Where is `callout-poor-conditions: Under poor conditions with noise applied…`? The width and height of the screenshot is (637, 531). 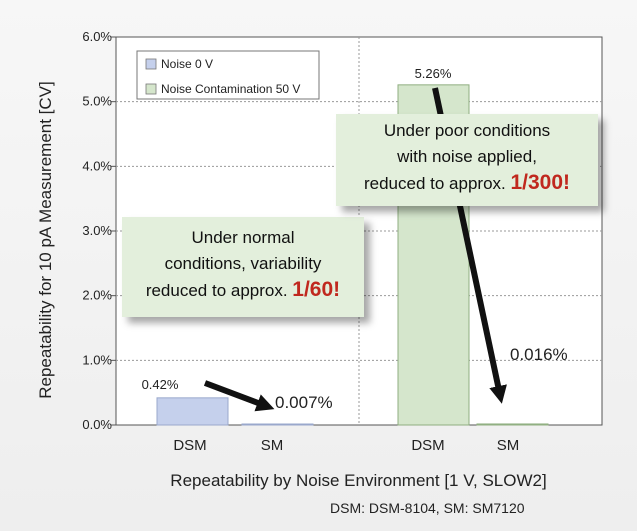
callout-poor-conditions: Under poor conditions with noise applied… is located at coordinates (467, 160).